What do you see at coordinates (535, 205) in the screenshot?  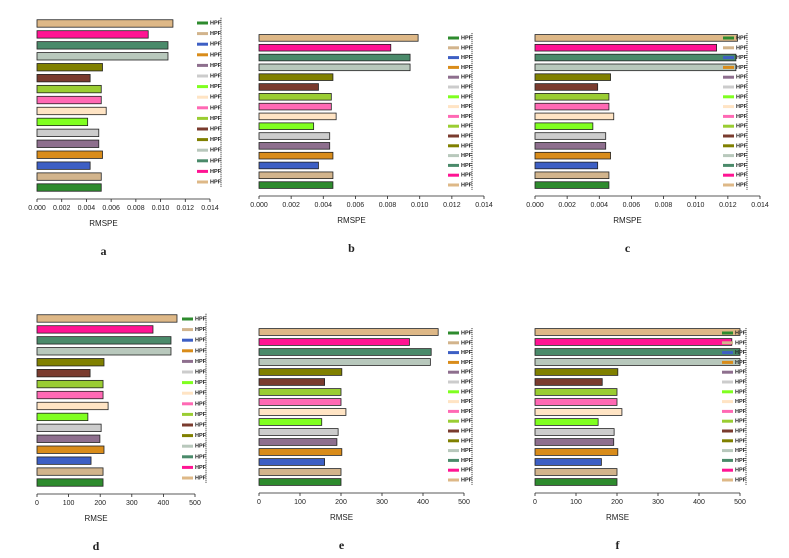 I see `x-tick-label: 0.000` at bounding box center [535, 205].